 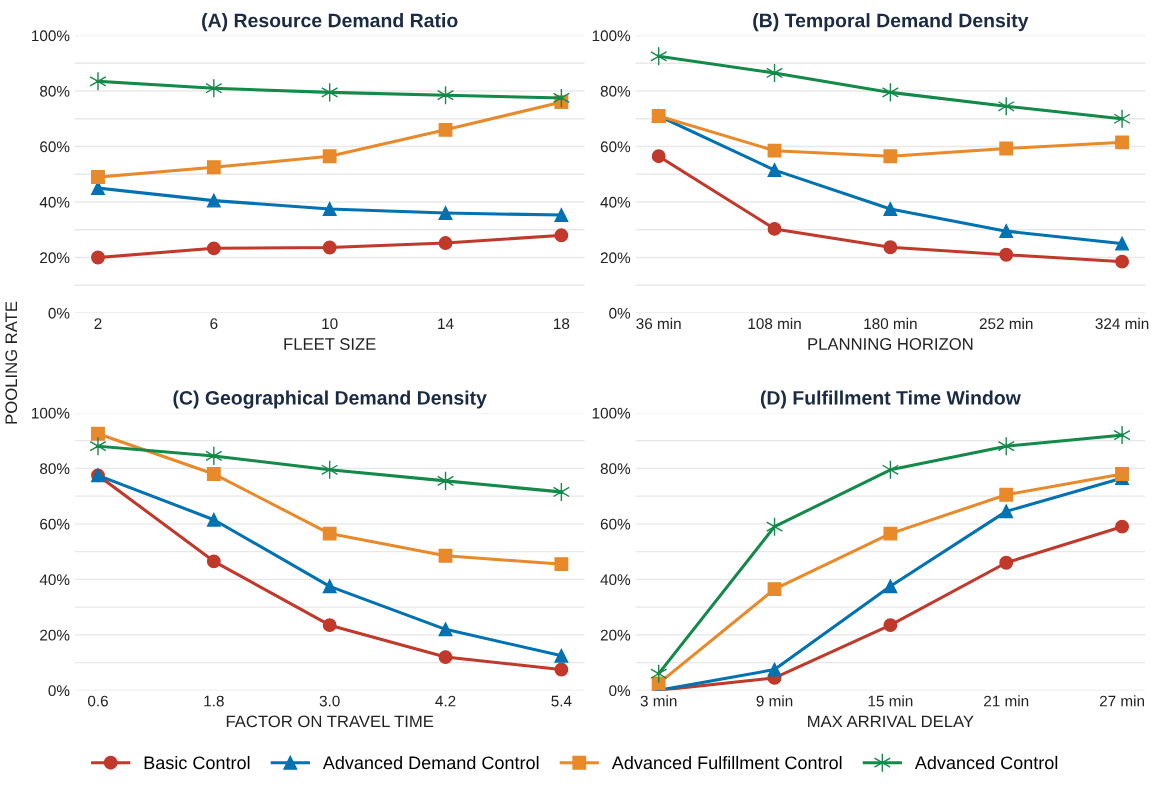 I want to click on x-tick-label: 10, so click(x=330, y=324).